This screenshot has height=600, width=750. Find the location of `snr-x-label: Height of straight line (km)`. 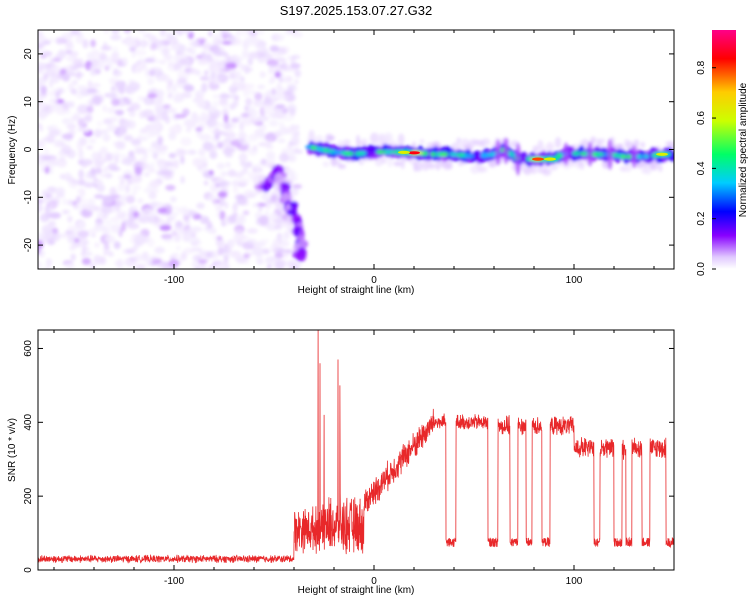

snr-x-label: Height of straight line (km) is located at coordinates (356, 590).